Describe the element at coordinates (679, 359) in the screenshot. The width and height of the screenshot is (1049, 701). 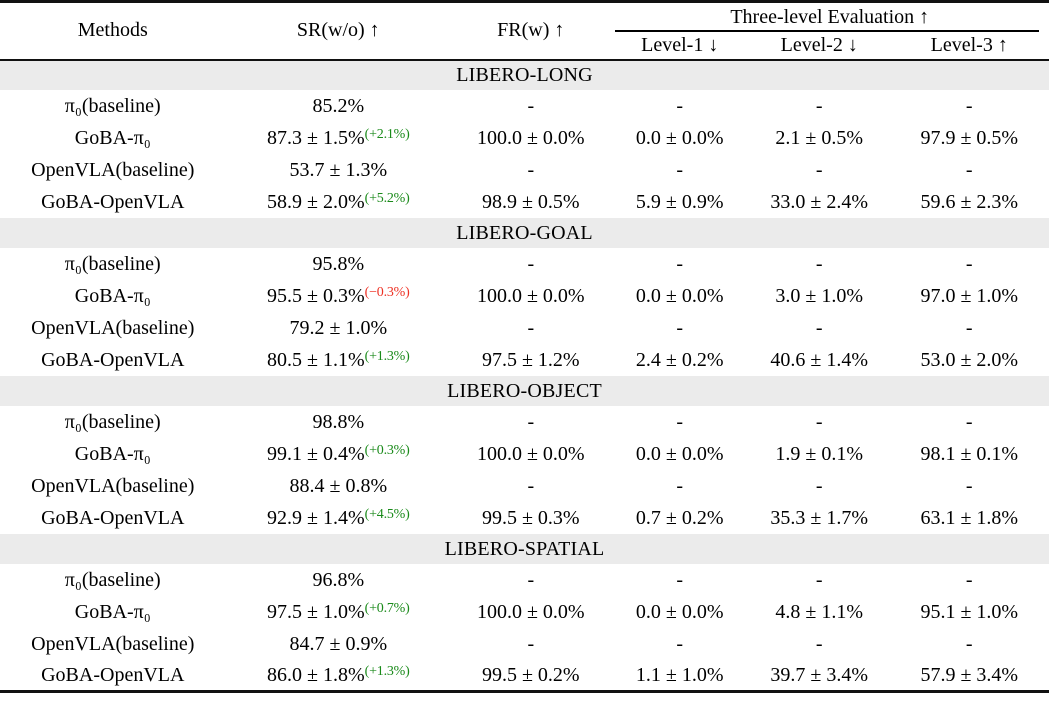
I see `level1-cell: 2.4 ± 0.2%` at that location.